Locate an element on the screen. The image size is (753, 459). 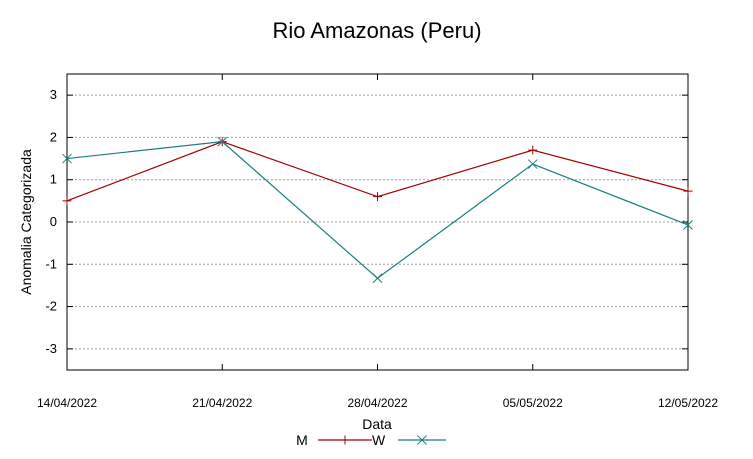
y-axis-label: Anomalia Categorizada is located at coordinates (26, 222).